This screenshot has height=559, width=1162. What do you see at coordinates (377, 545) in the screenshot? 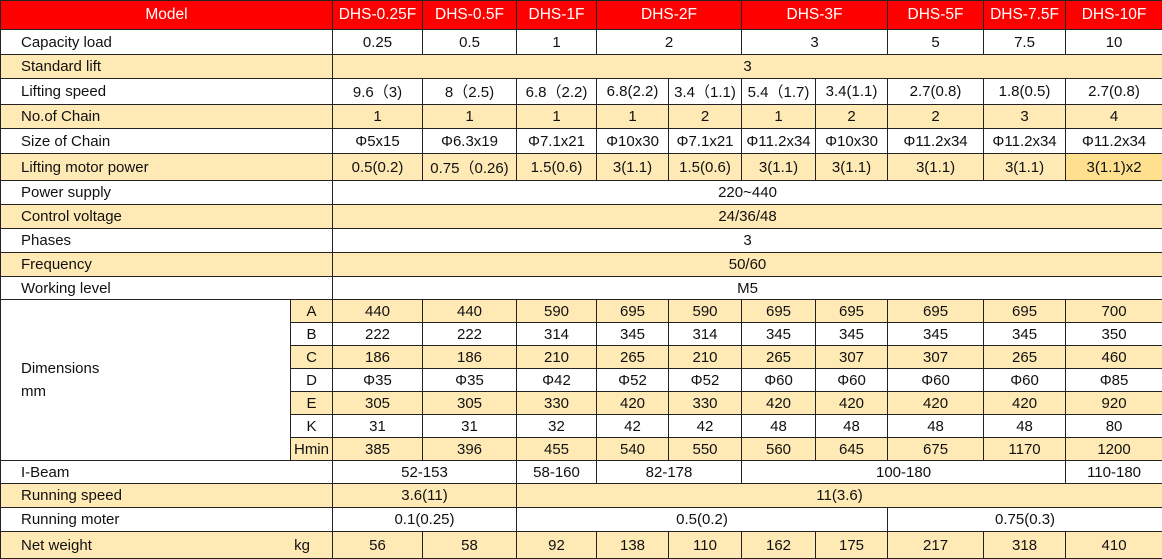
I see `table-cell: 56` at bounding box center [377, 545].